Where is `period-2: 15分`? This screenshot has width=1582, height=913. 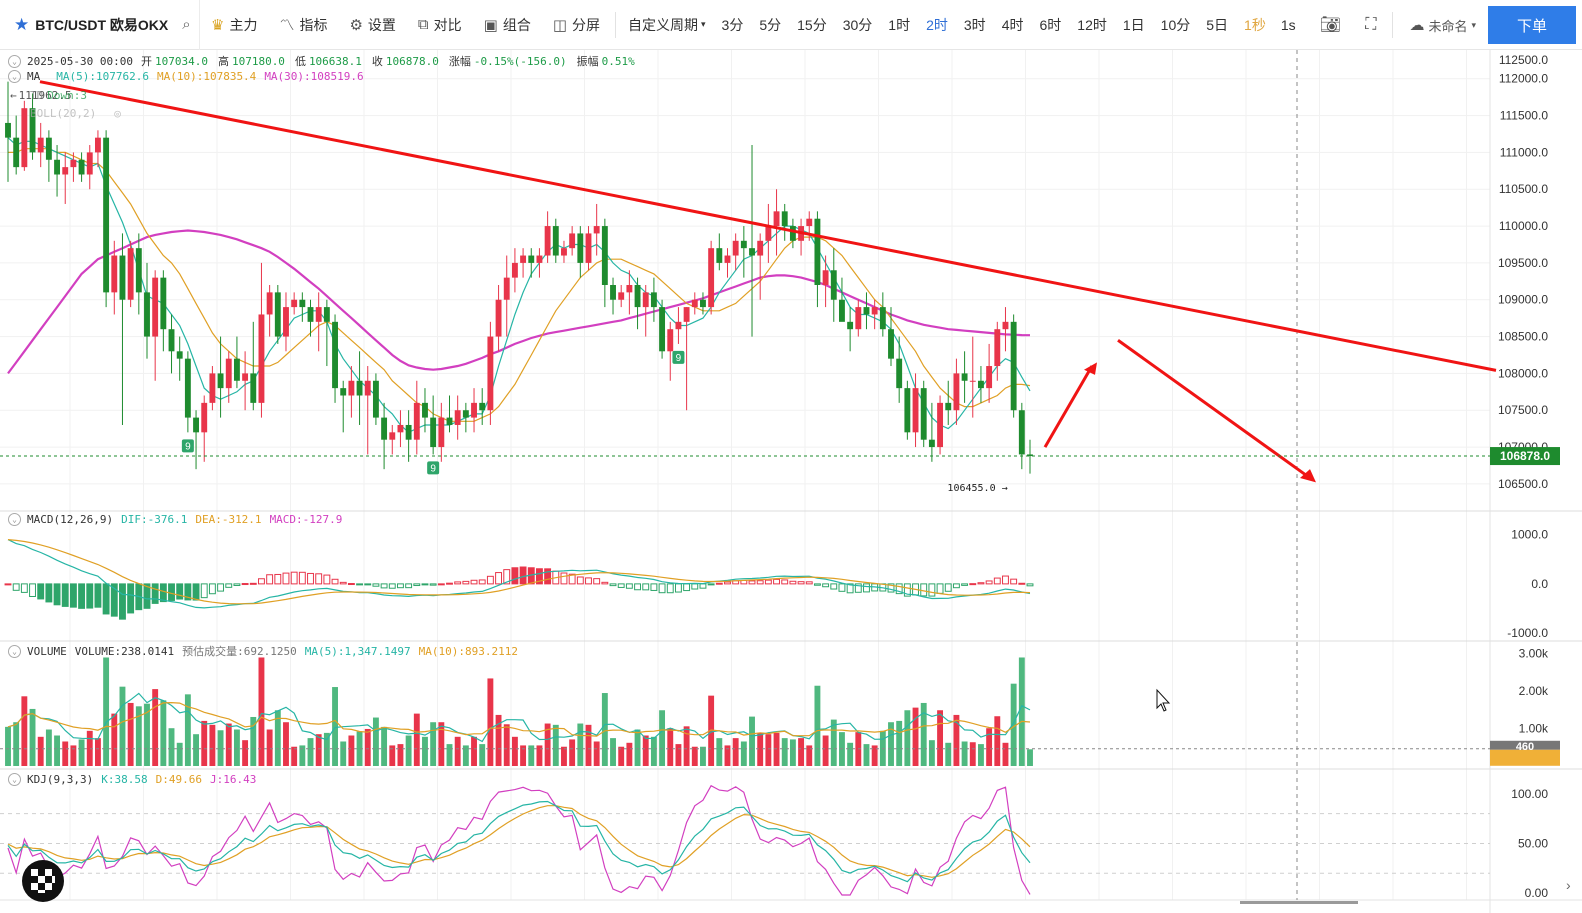 period-2: 15分 is located at coordinates (812, 24).